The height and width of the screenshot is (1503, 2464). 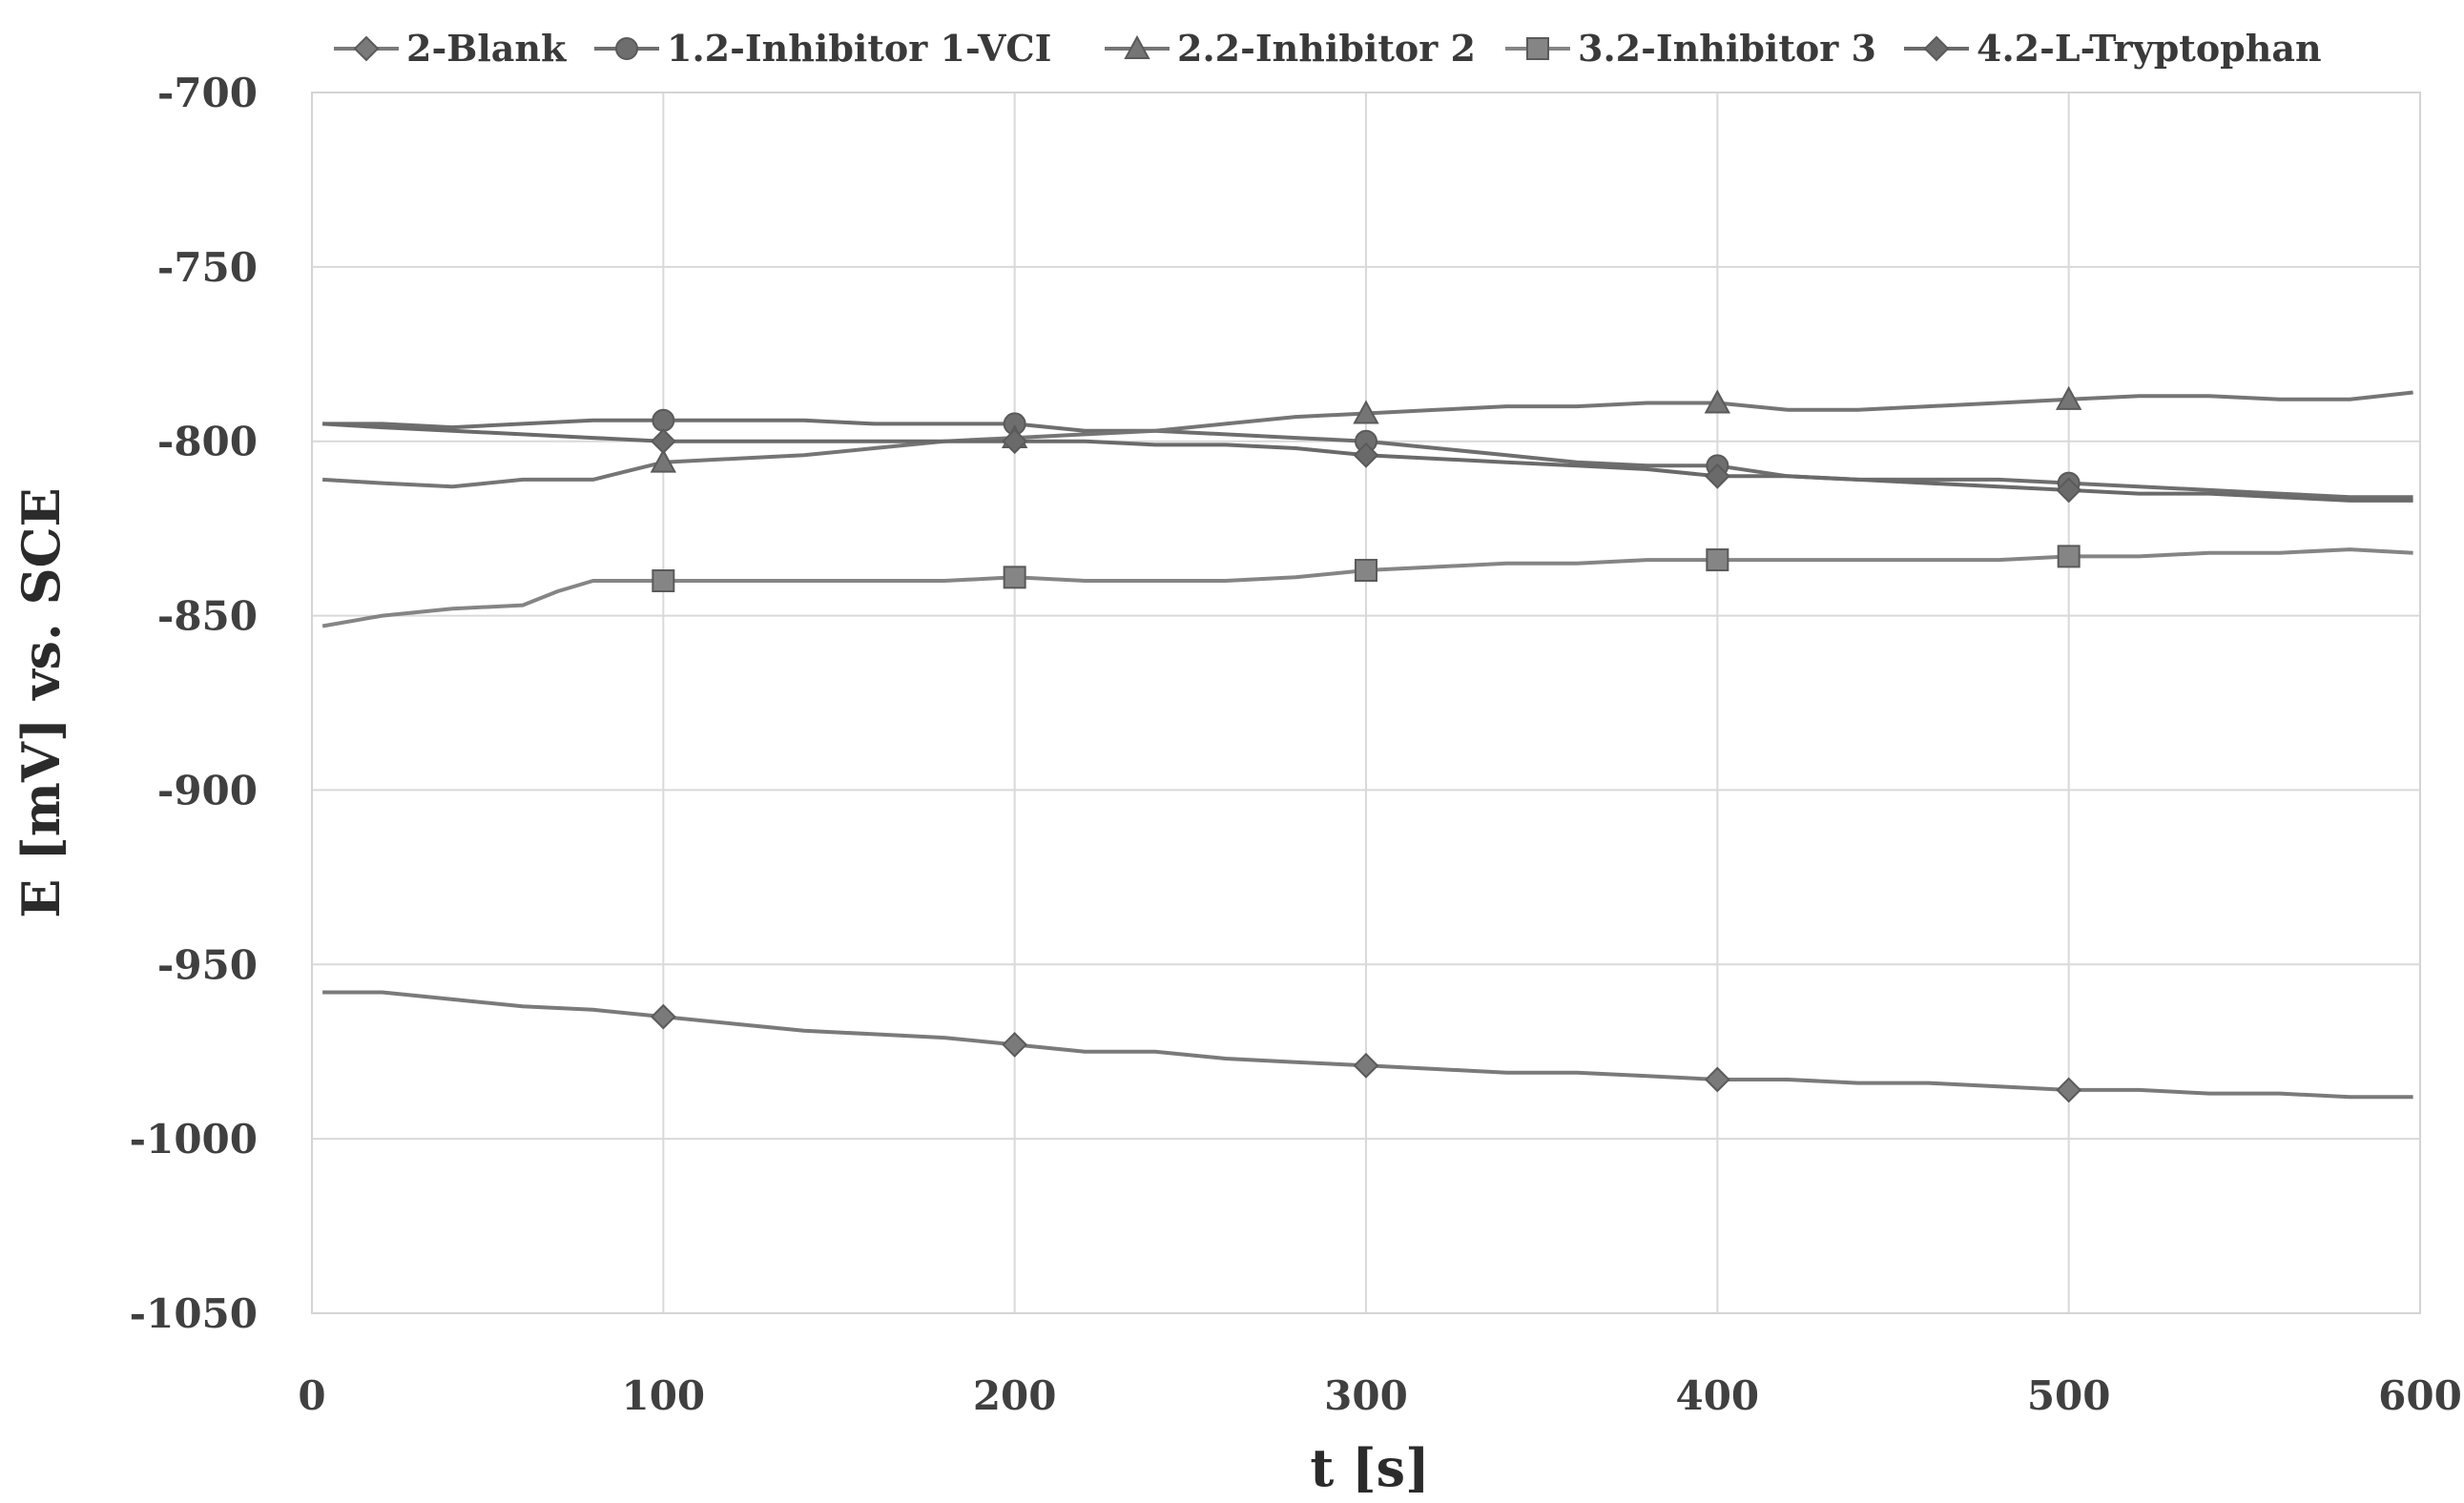 What do you see at coordinates (194, 703) in the screenshot?
I see `y-tick-labels: -700 -750 -800 -850 -900 -950 -1000 -1050` at bounding box center [194, 703].